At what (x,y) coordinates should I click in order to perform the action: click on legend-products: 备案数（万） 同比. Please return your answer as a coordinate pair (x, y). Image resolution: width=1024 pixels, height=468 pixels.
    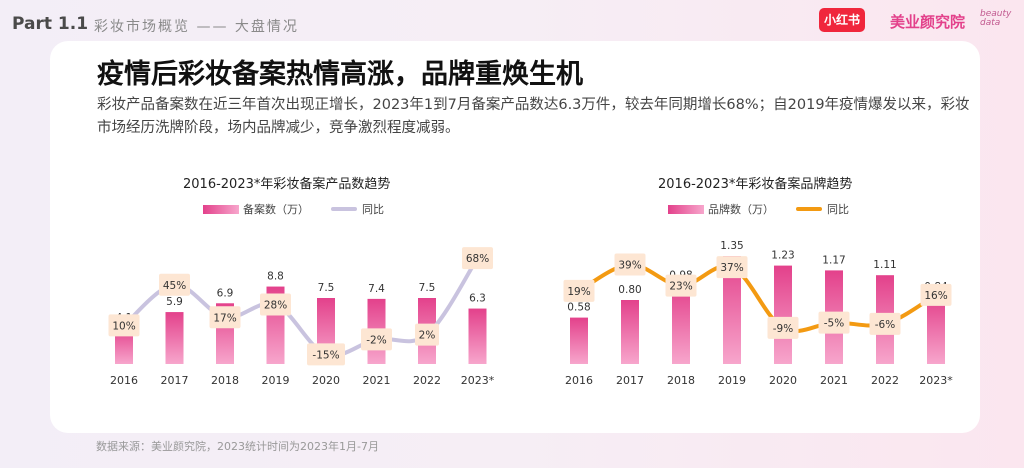
    Looking at the image, I should click on (293, 209).